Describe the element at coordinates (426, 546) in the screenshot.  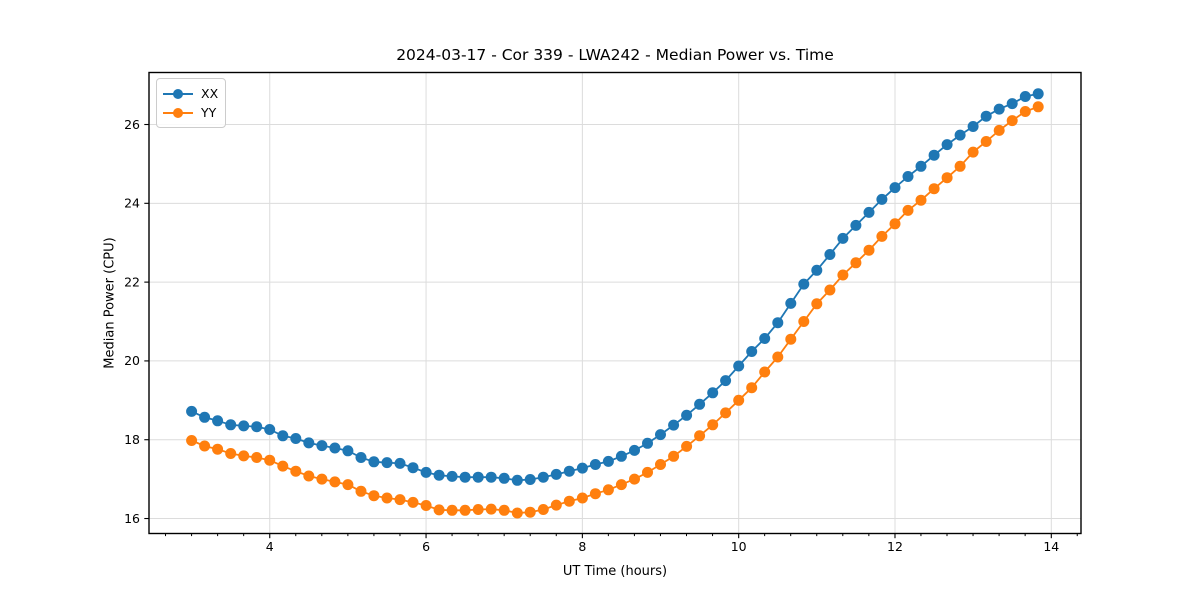
I see `x-tick-label: 6` at that location.